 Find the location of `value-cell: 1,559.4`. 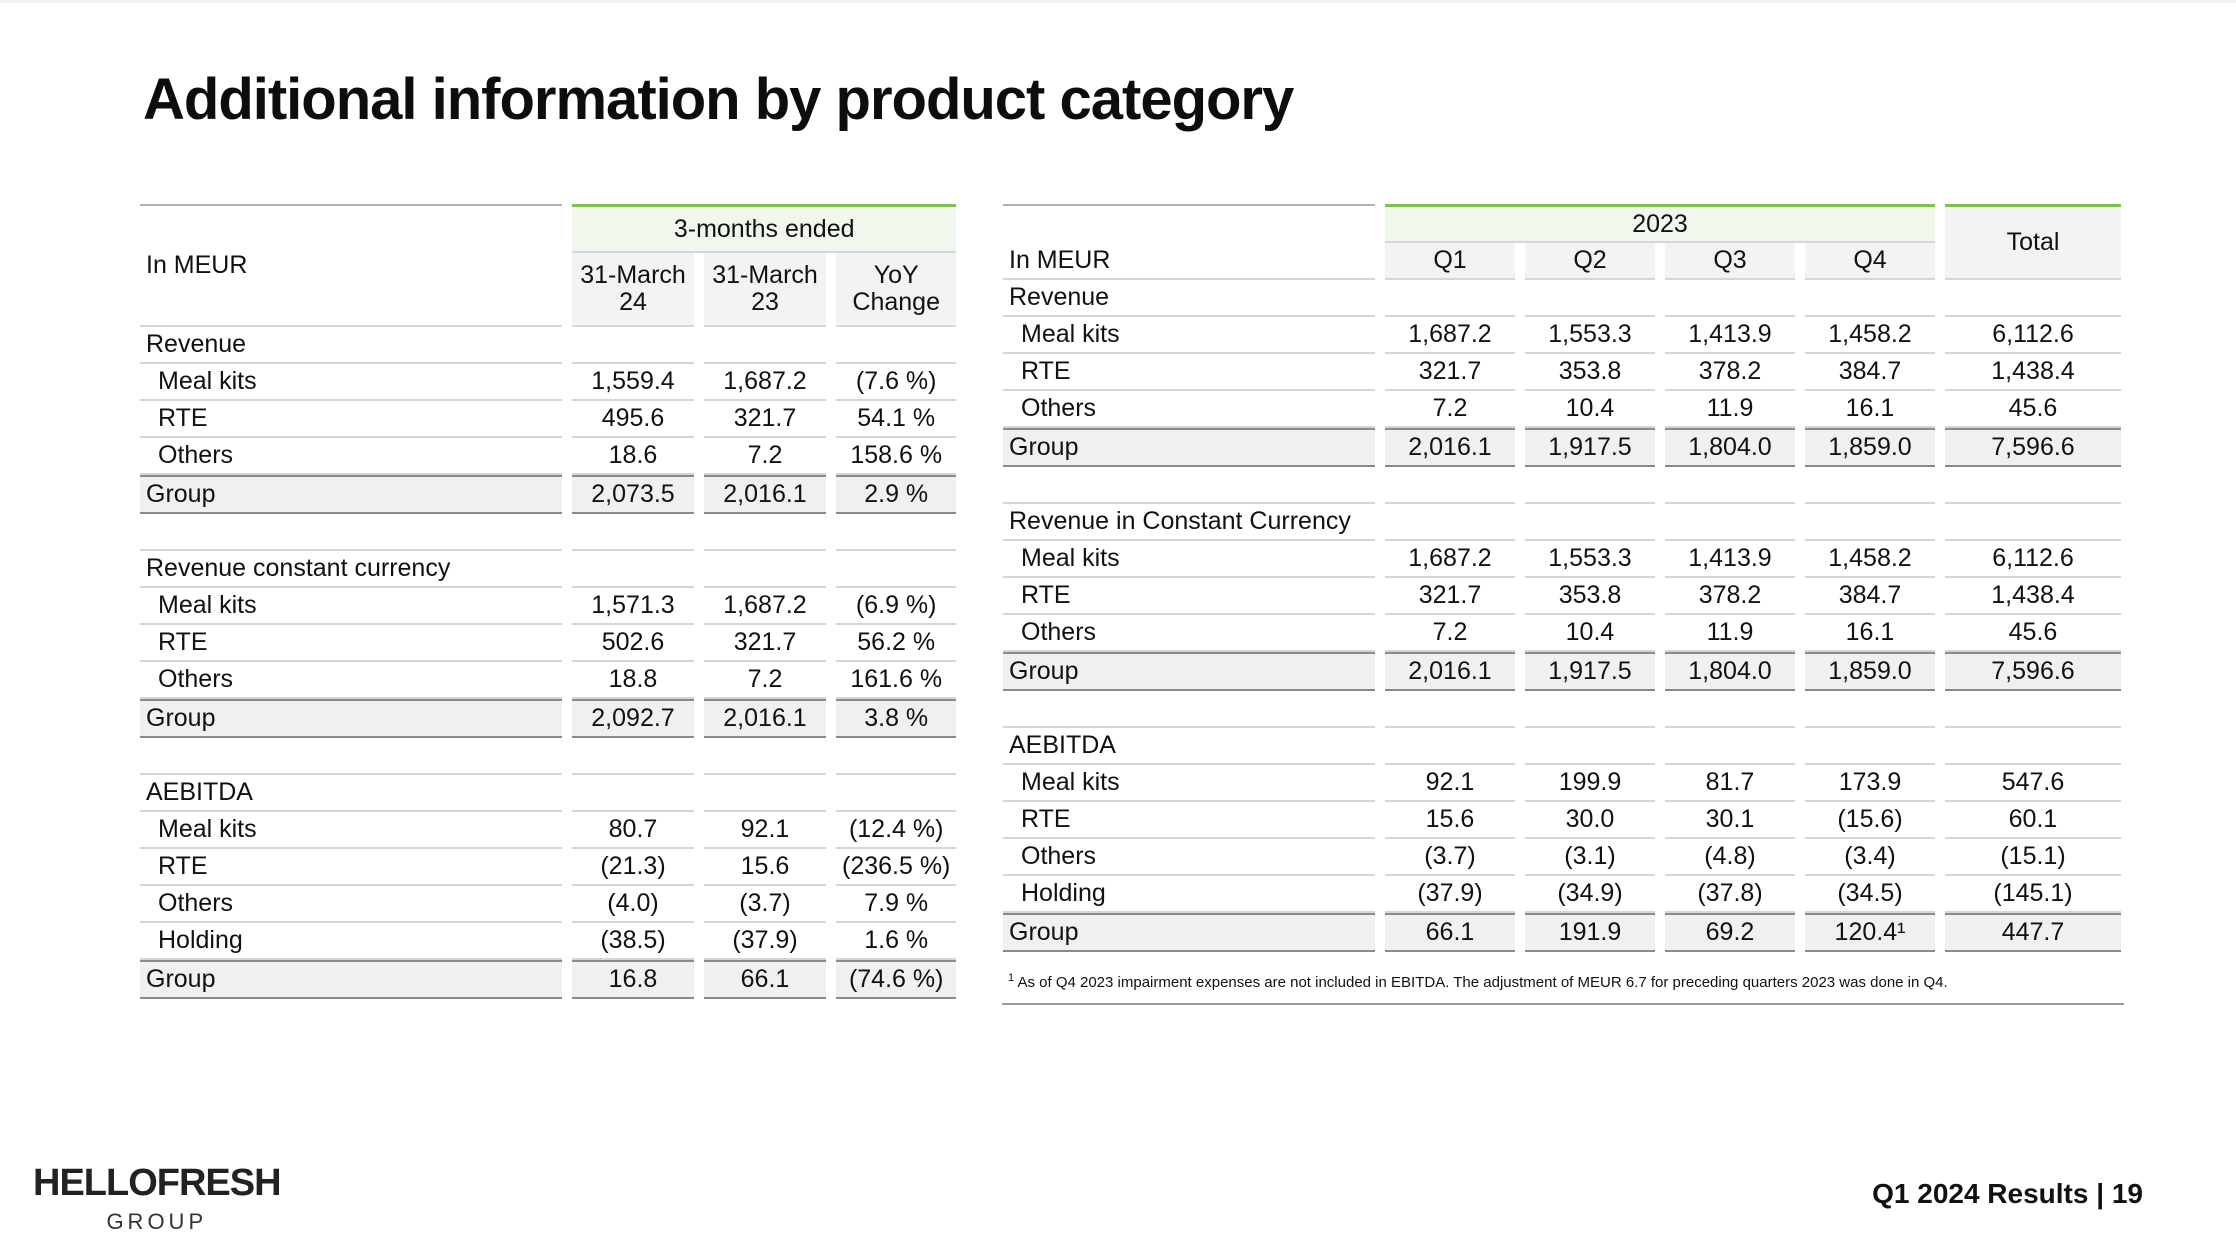

value-cell: 1,559.4 is located at coordinates (633, 382).